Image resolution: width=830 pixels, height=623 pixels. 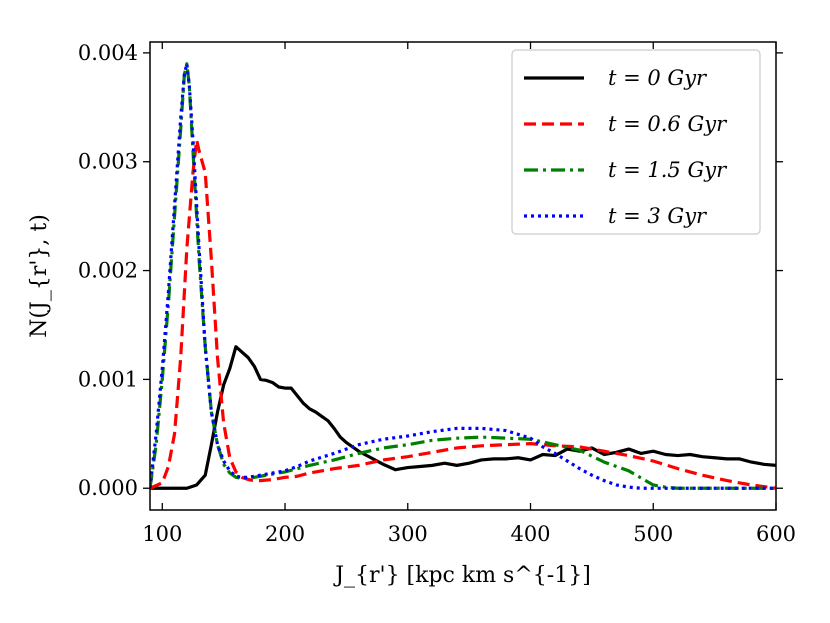 What do you see at coordinates (668, 170) in the screenshot?
I see `legend-label-3: t = 1.5 Gyr` at bounding box center [668, 170].